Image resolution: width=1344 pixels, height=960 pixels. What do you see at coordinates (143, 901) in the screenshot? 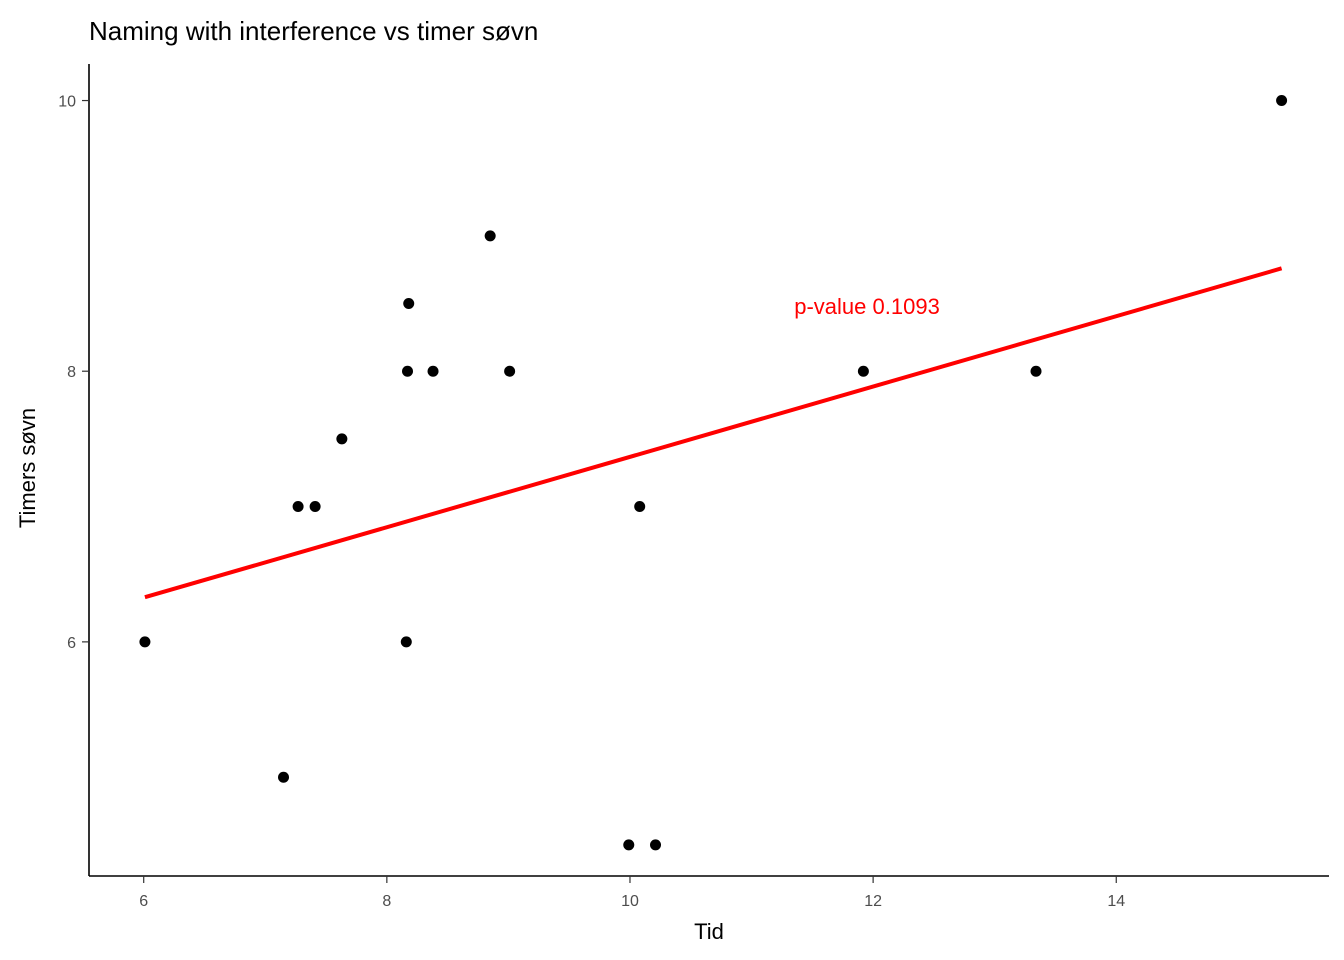
I see `x-tick-label: 6` at bounding box center [143, 901].